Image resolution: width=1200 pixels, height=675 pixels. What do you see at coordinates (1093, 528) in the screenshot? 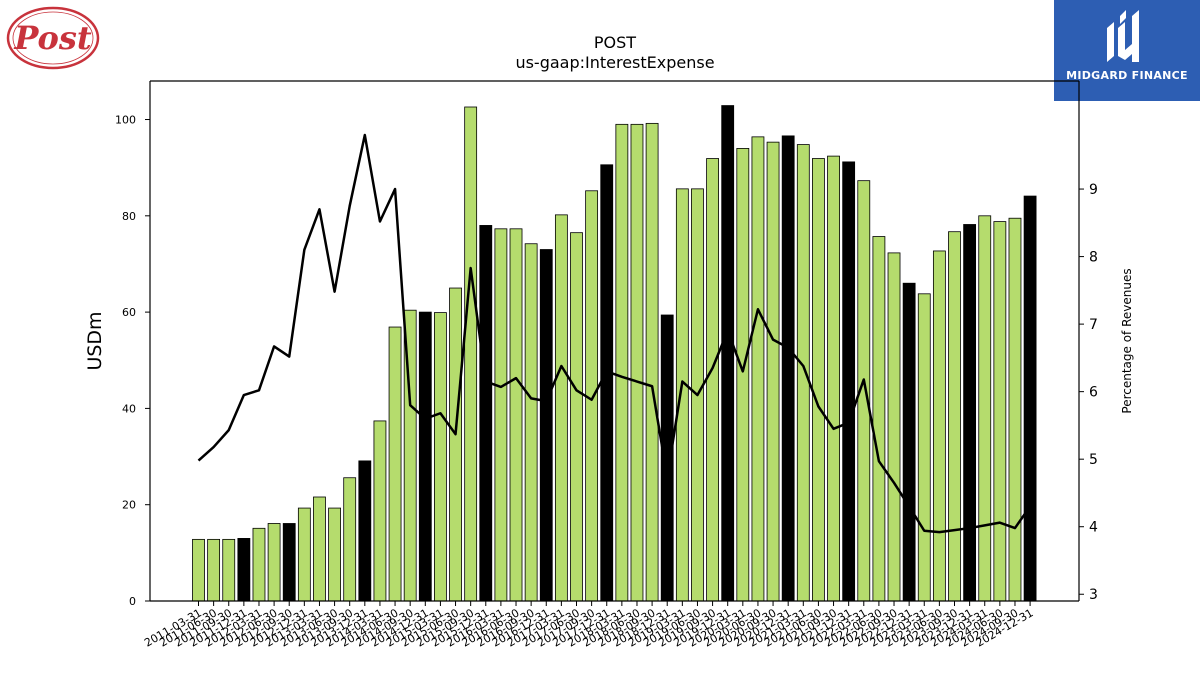
I see `y2-tick-label: 4` at bounding box center [1093, 528].